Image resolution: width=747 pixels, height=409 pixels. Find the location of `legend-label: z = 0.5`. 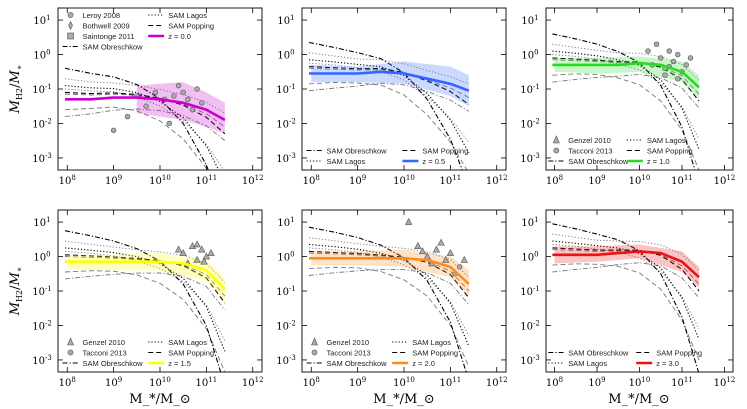

legend-label: z = 0.5 is located at coordinates (433, 161).